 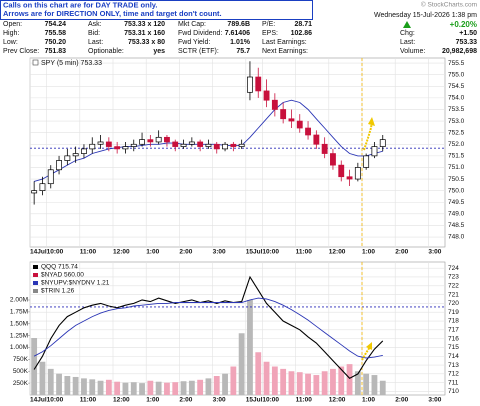 I want to click on quote-value: 75.7, so click(x=243, y=51).